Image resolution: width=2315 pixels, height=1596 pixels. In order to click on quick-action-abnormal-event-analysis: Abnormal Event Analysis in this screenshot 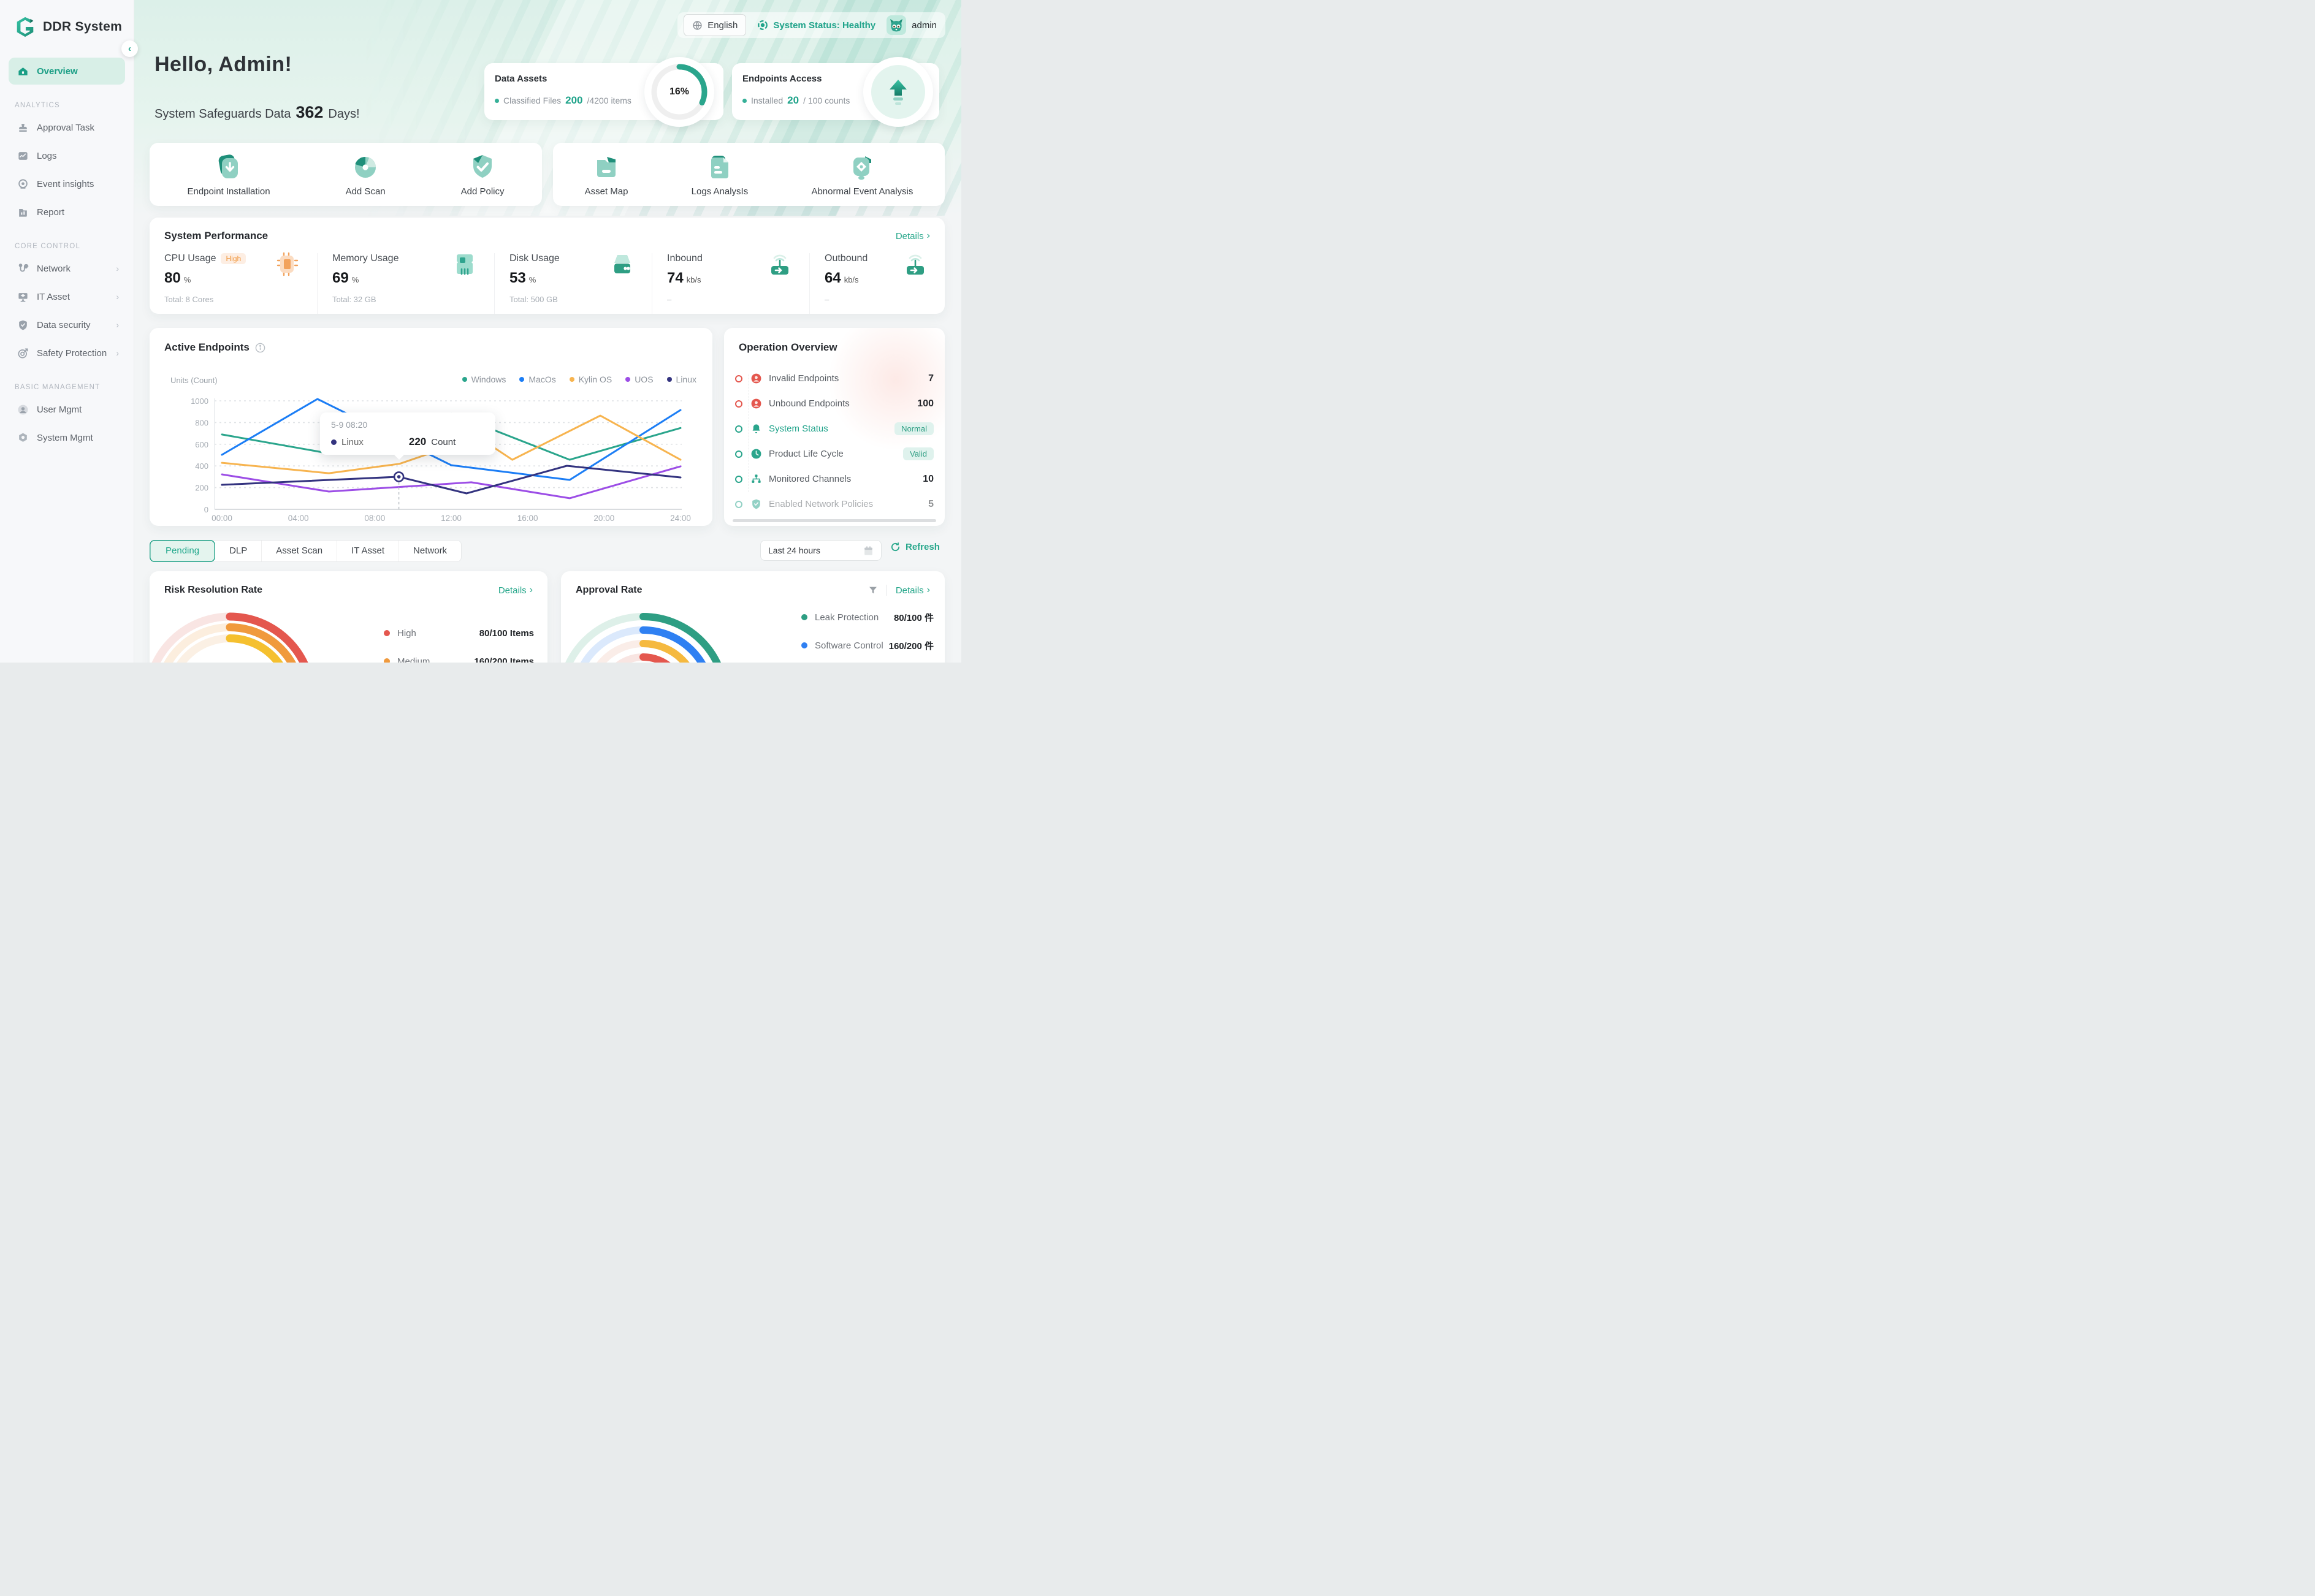, I will do `click(862, 175)`.